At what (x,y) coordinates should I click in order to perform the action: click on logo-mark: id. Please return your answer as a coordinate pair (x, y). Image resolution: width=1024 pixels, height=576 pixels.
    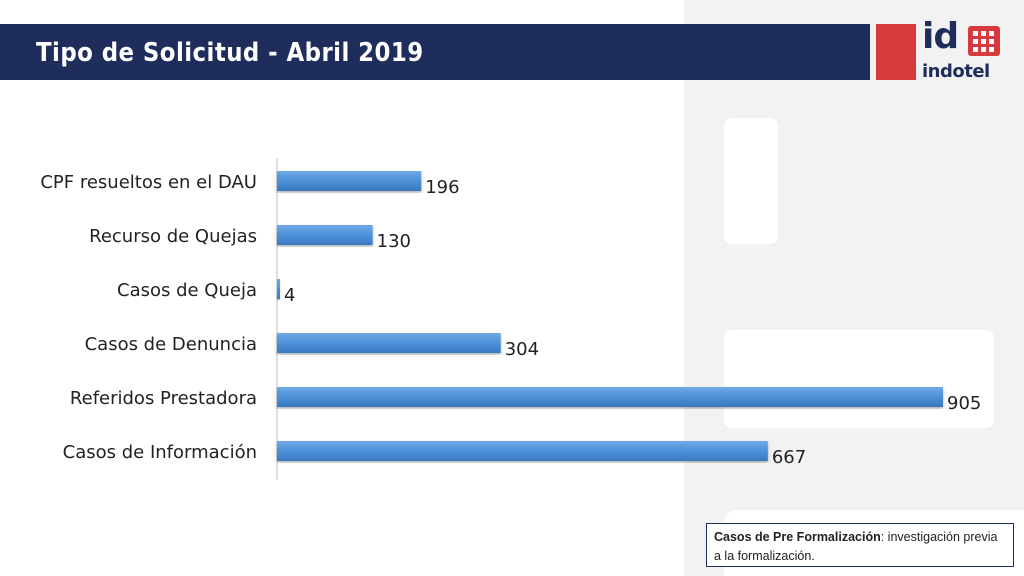
    Looking at the image, I should click on (940, 36).